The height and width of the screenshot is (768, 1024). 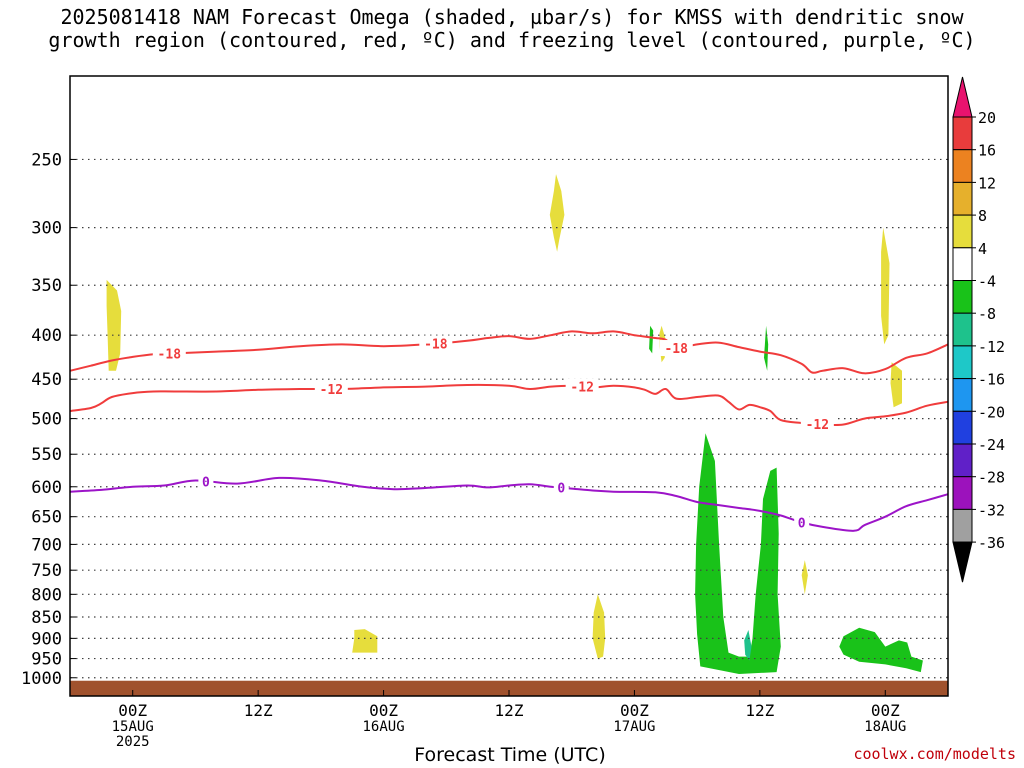 What do you see at coordinates (46, 336) in the screenshot?
I see `ytick-label-400: 400` at bounding box center [46, 336].